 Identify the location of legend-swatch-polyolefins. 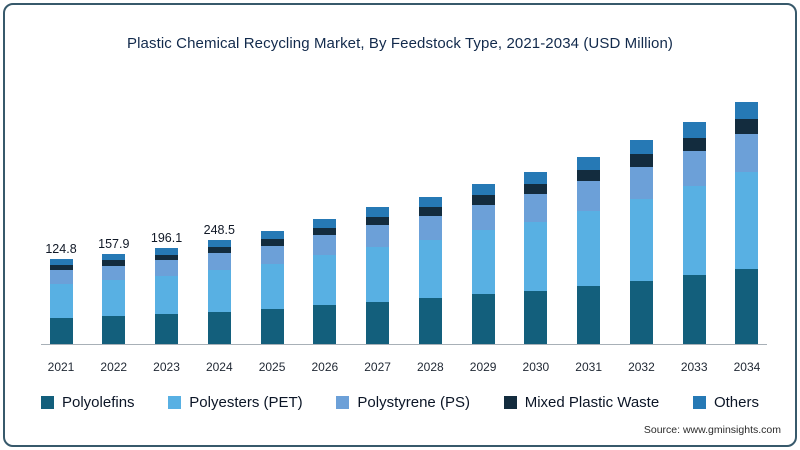
(47, 402).